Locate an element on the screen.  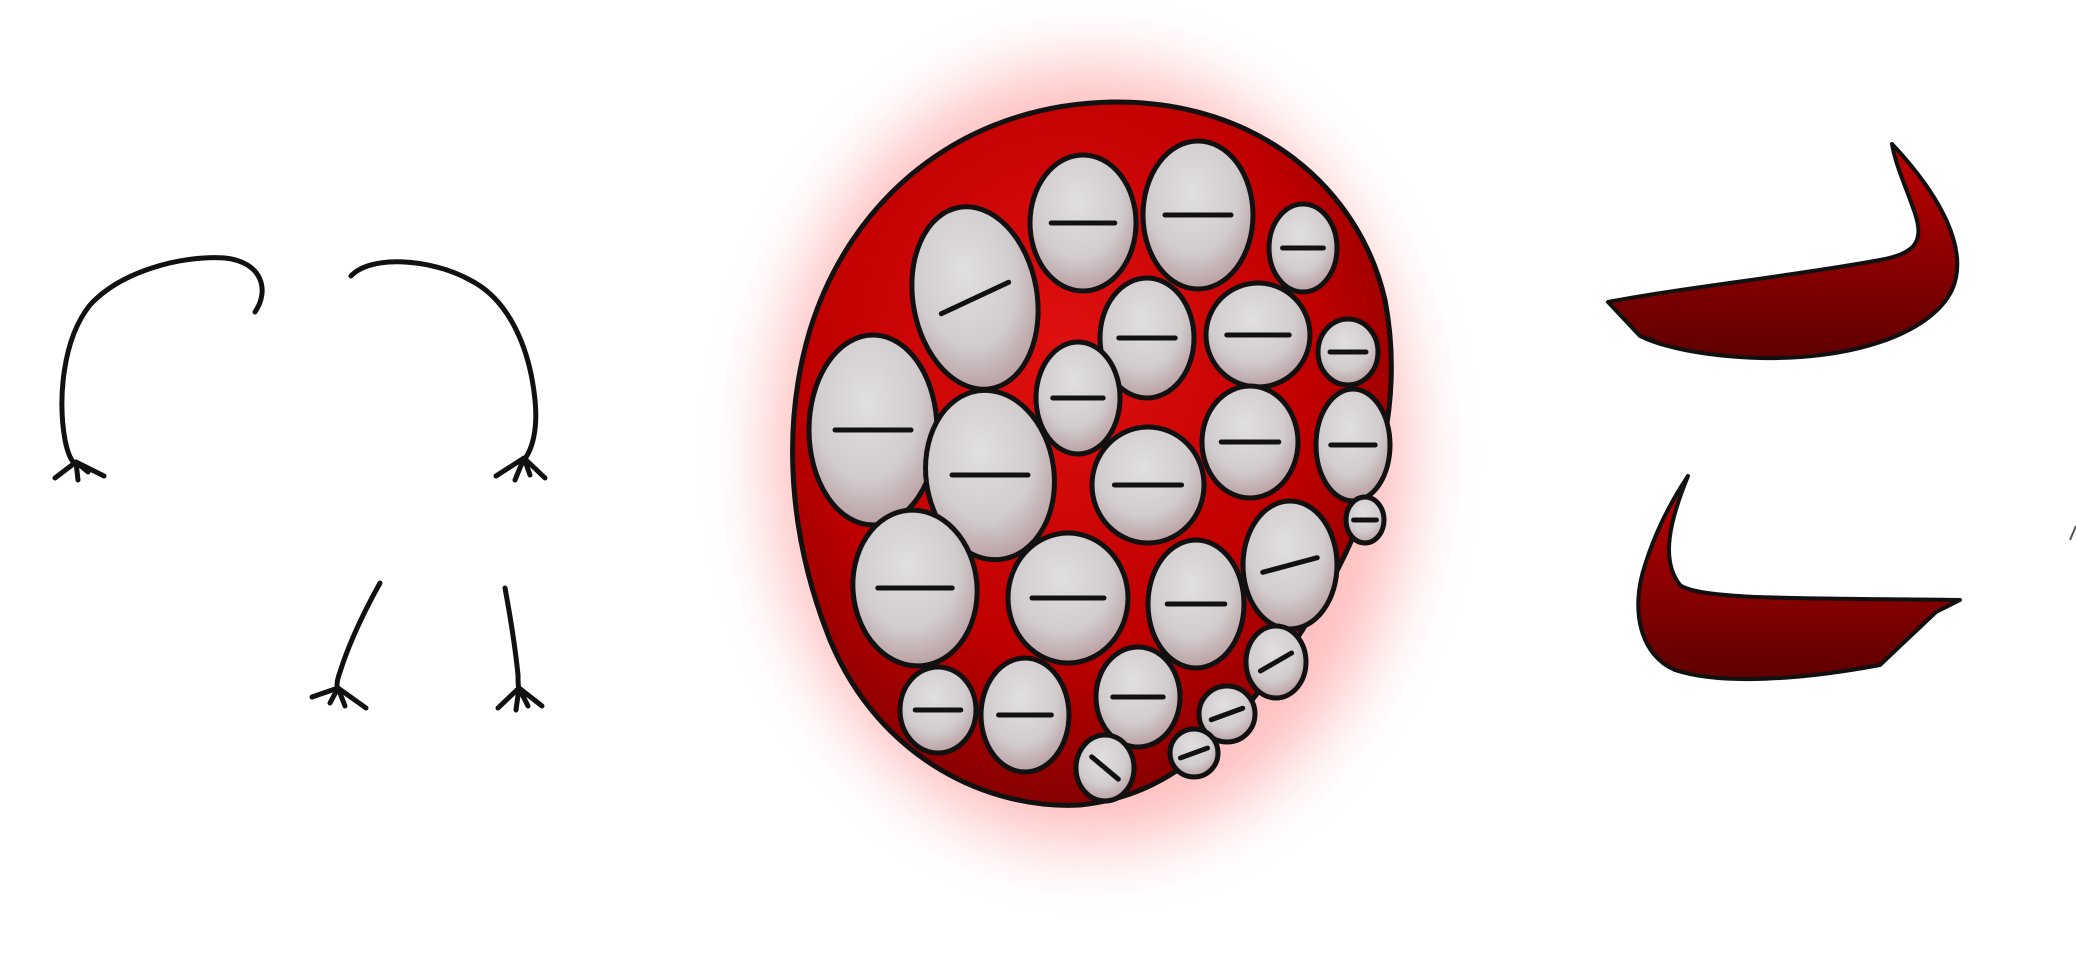
right-arm is located at coordinates (448, 371).